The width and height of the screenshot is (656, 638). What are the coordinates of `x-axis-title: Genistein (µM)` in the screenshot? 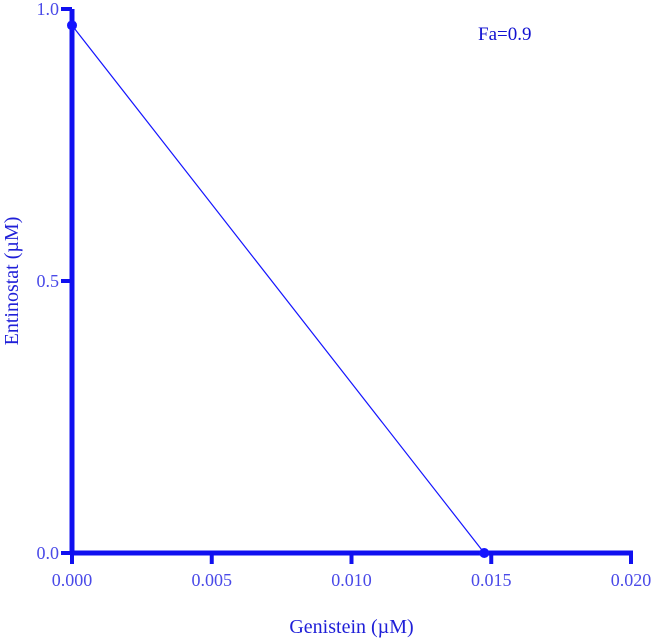 It's located at (351, 627).